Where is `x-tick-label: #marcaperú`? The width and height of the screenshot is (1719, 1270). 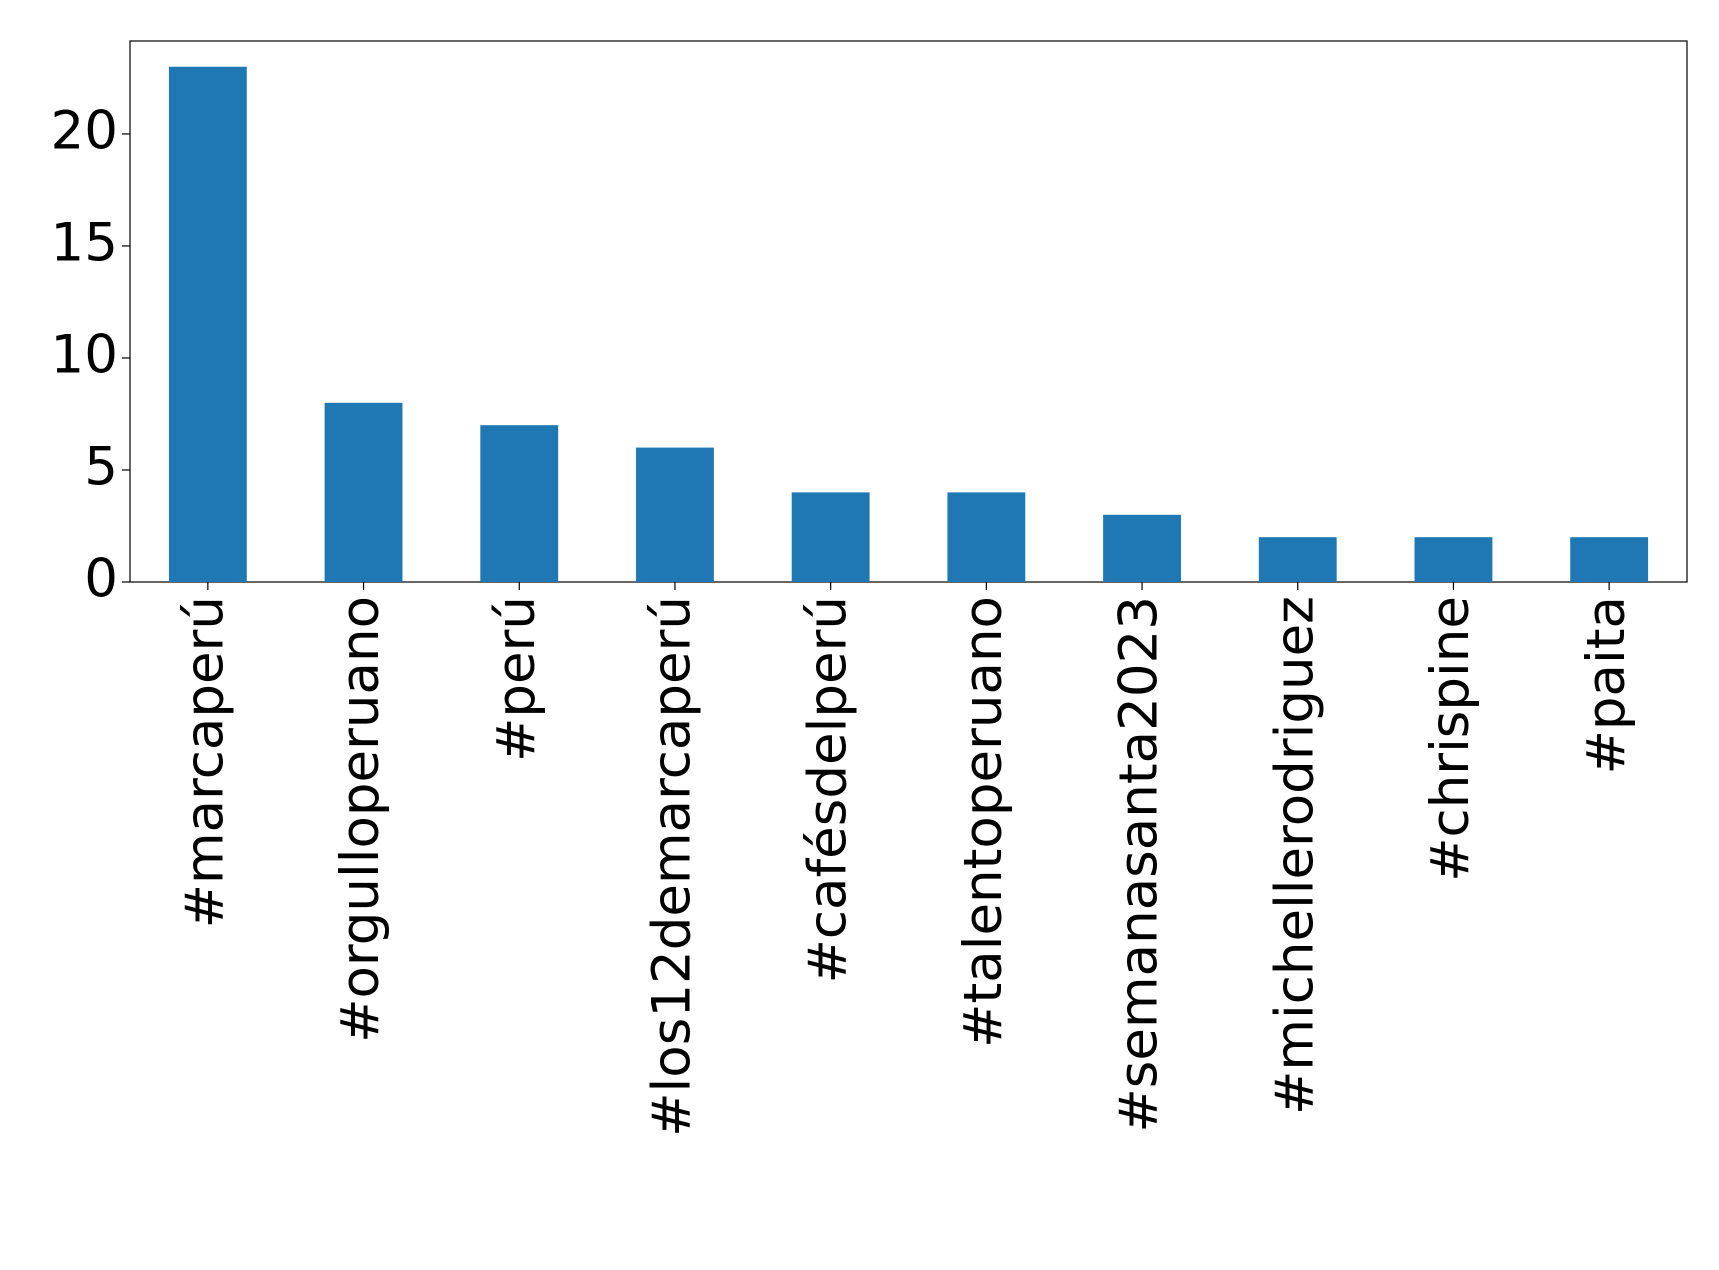
x-tick-label: #marcaperú is located at coordinates (204, 762).